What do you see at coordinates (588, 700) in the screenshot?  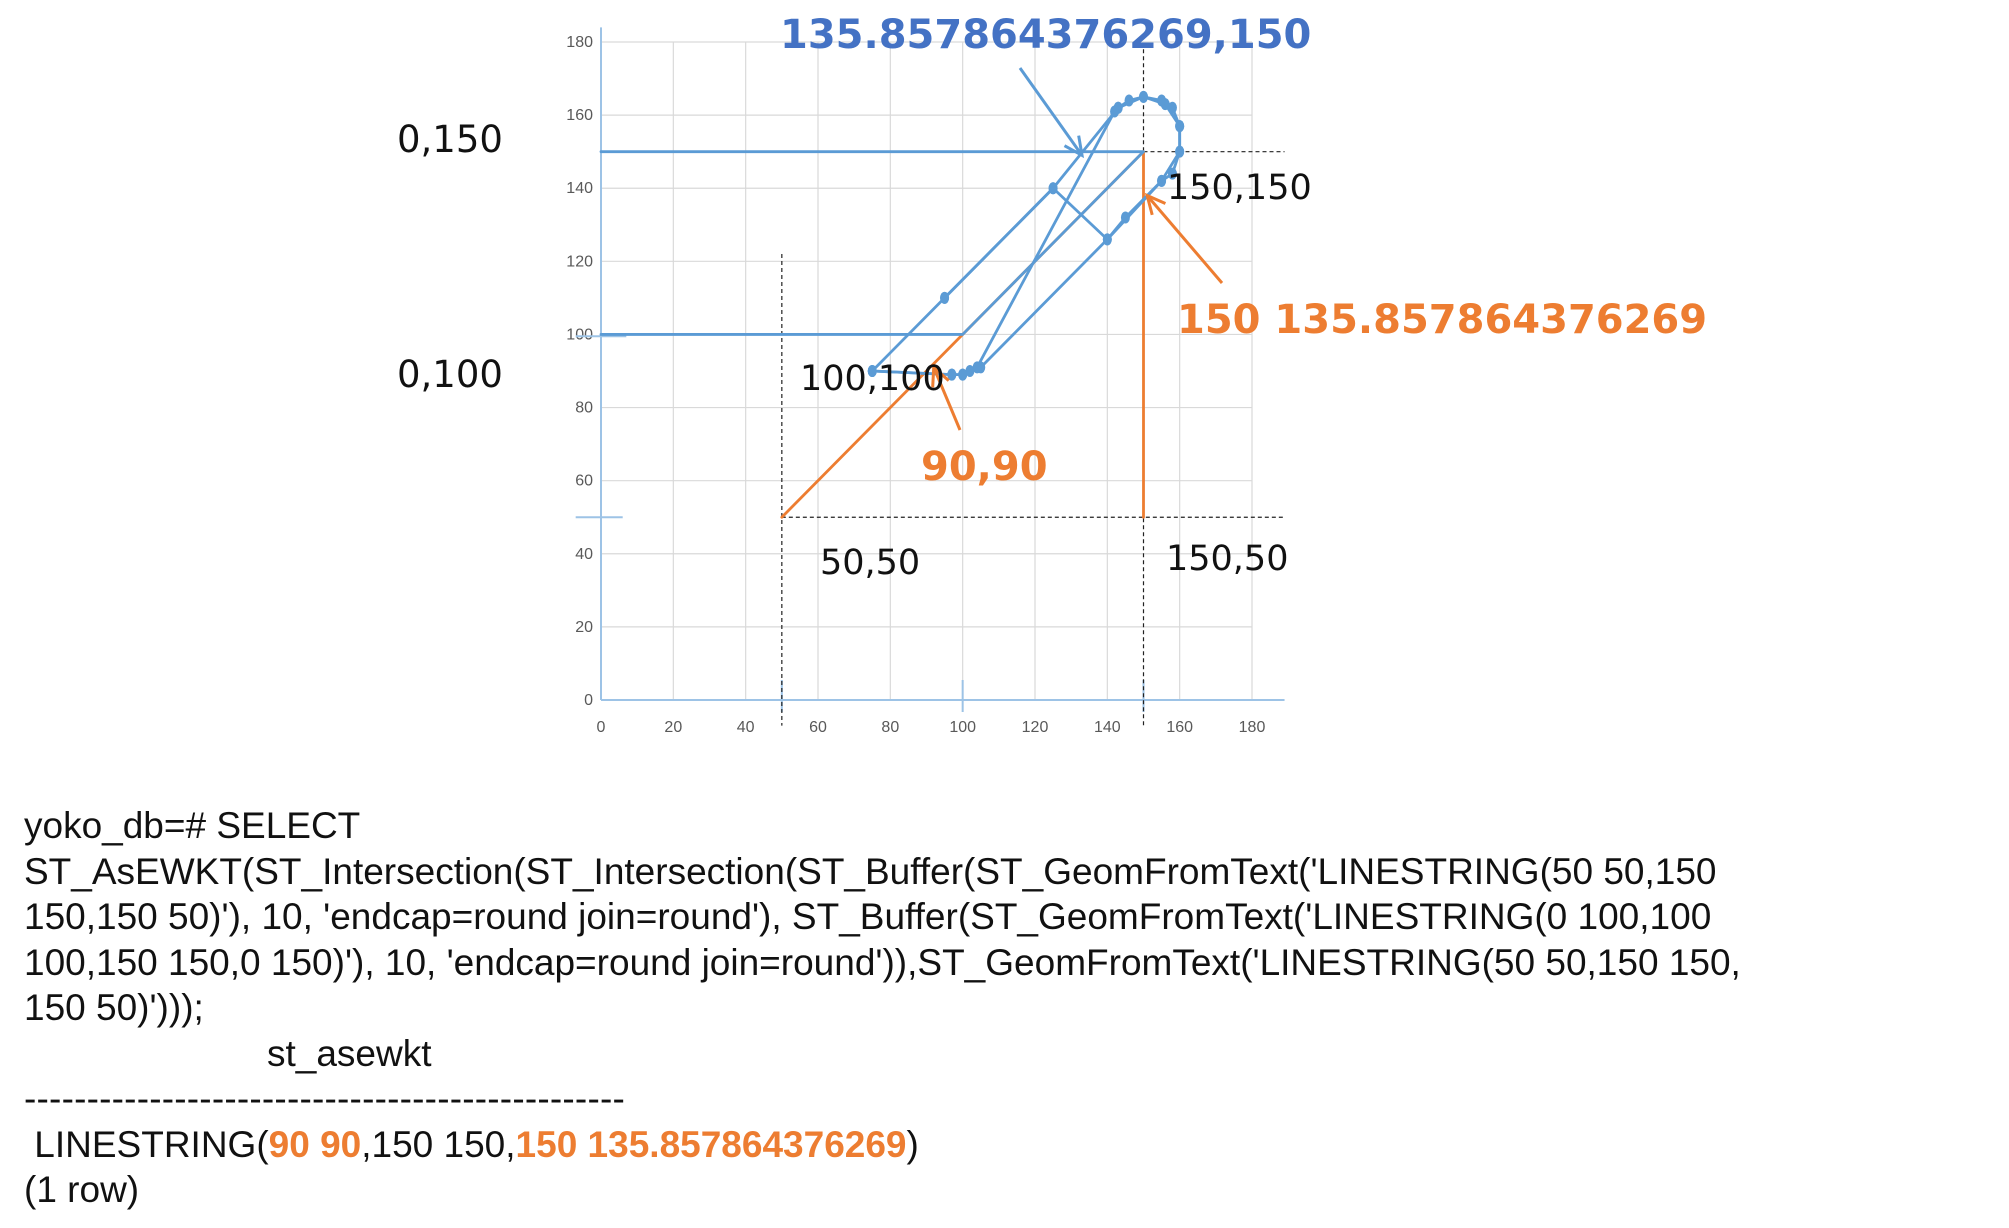 I see `y-tick-label: 0` at bounding box center [588, 700].